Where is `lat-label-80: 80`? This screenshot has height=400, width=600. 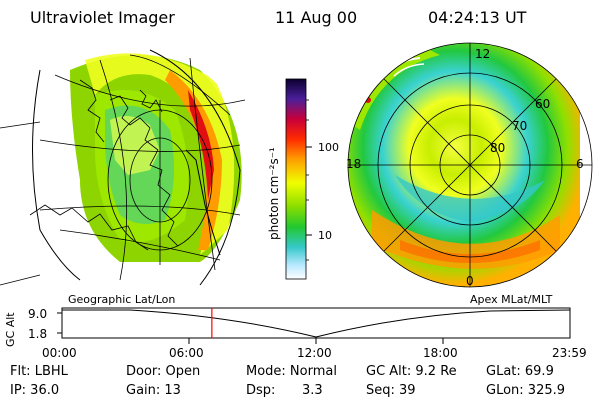 lat-label-80: 80 is located at coordinates (497, 148).